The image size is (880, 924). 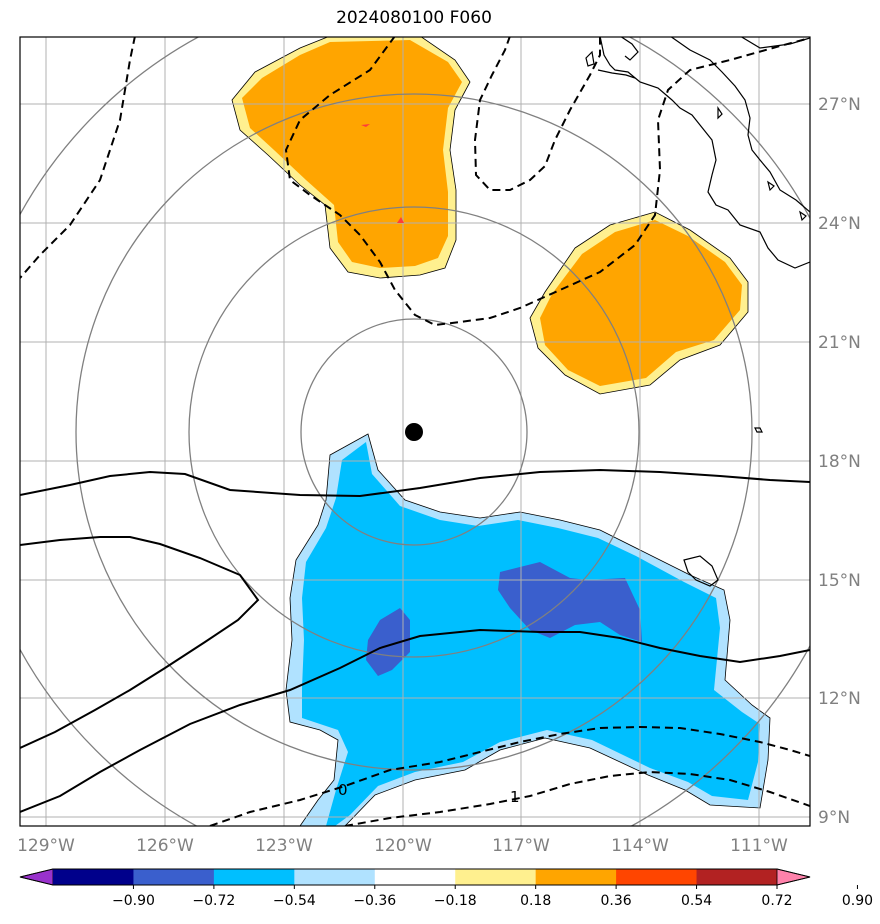 I want to click on colorbar-tick-label: 0.18, so click(x=535, y=901).